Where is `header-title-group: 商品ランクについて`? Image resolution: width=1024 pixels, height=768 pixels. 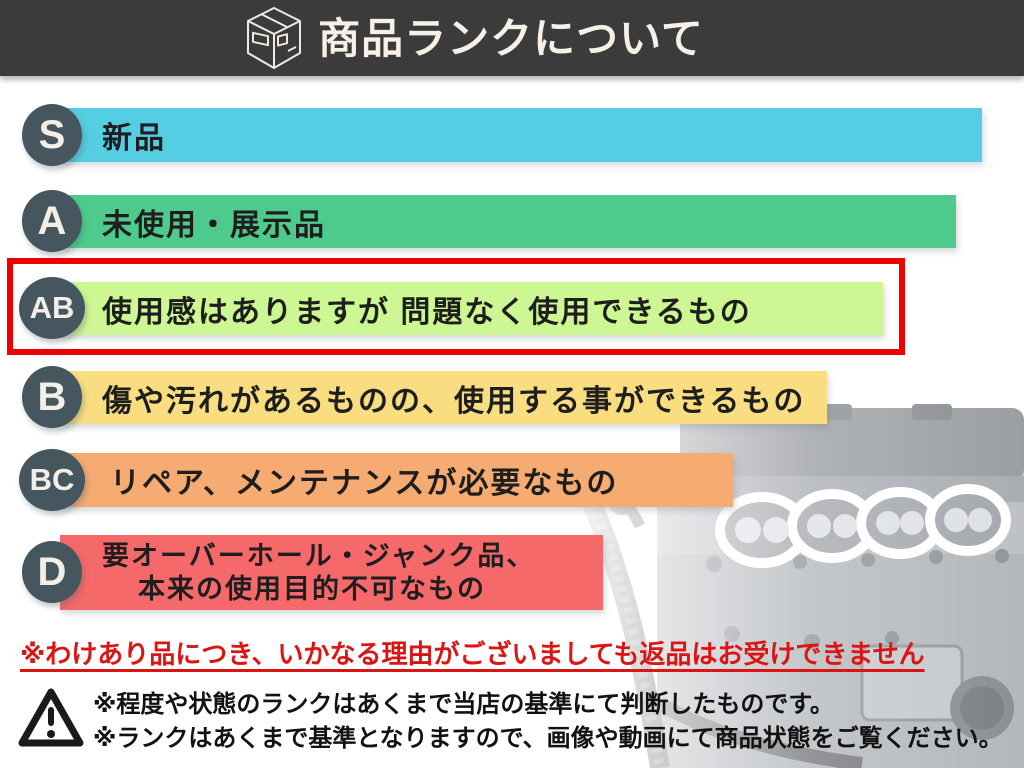
header-title-group: 商品ランクについて is located at coordinates (474, 38).